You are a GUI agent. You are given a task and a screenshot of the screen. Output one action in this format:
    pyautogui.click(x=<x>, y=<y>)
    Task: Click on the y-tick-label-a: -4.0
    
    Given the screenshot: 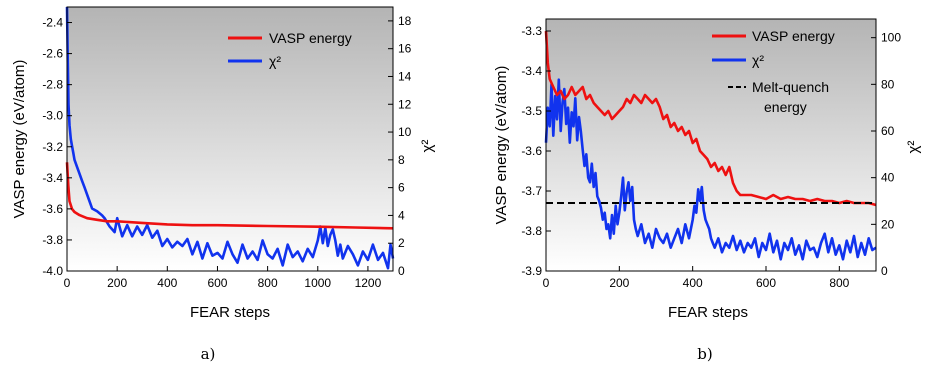 What is the action you would take?
    pyautogui.click(x=52, y=271)
    